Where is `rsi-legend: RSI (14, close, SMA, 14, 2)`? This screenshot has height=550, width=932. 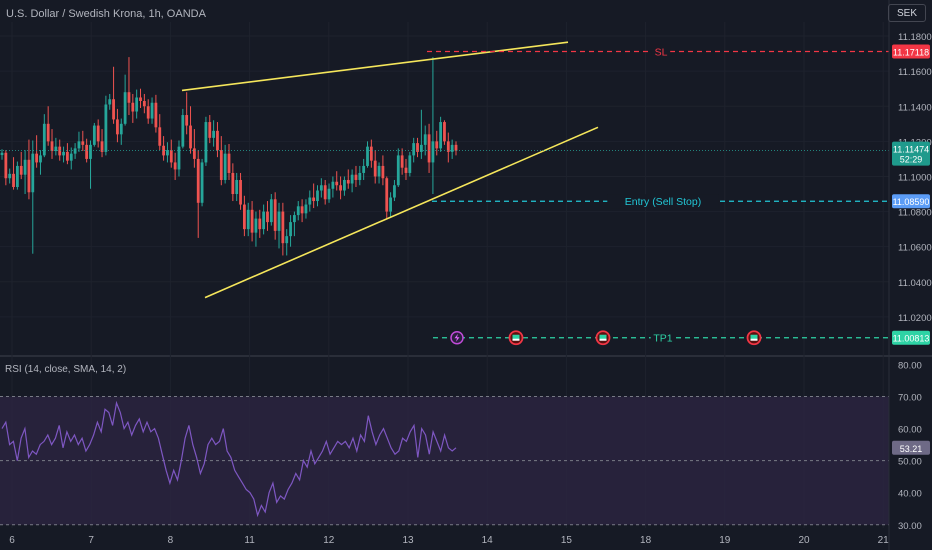
rsi-legend: RSI (14, close, SMA, 14, 2) is located at coordinates (66, 369).